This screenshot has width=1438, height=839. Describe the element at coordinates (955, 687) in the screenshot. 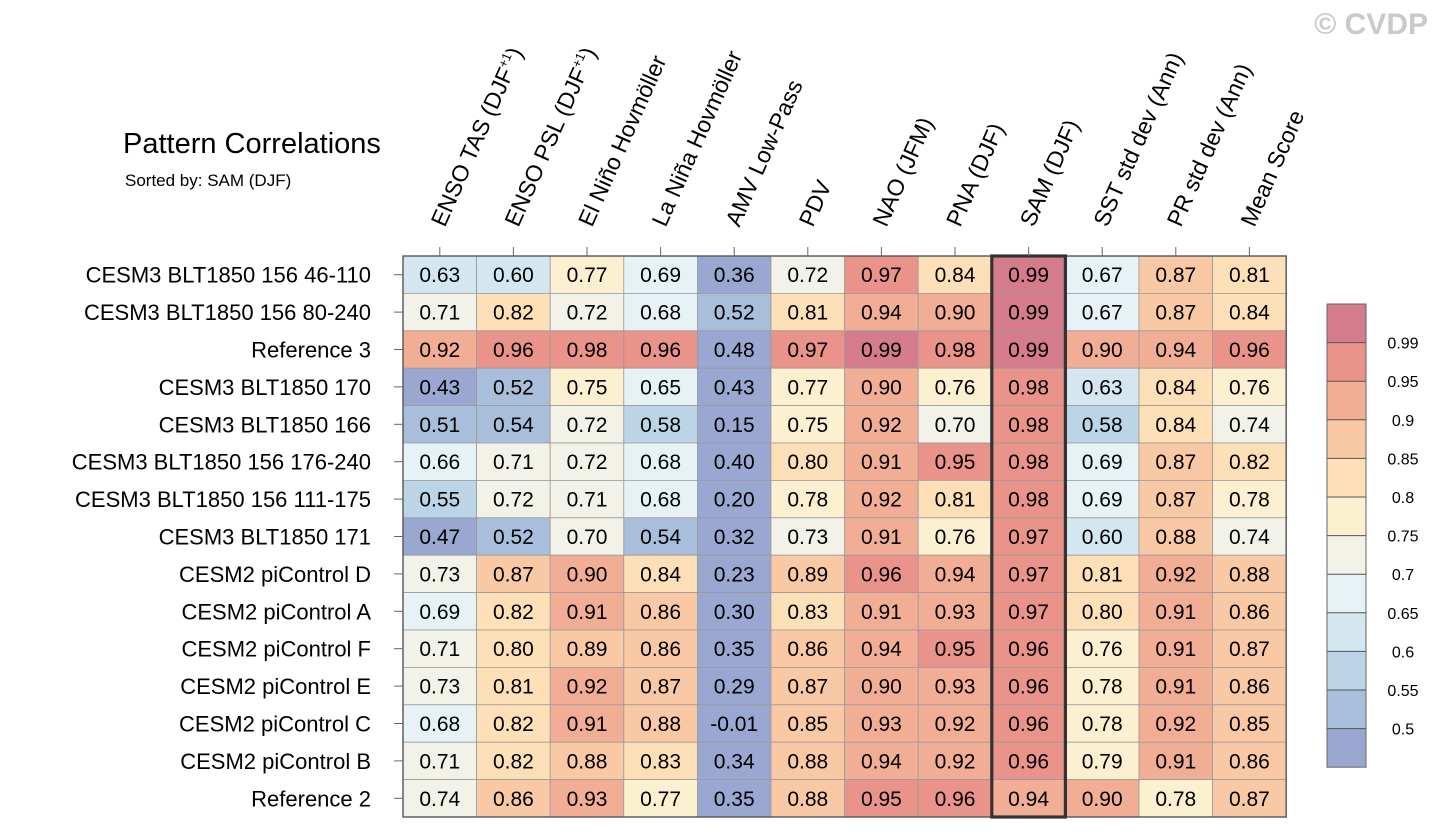

I see `cell-value-label: 0.93` at that location.